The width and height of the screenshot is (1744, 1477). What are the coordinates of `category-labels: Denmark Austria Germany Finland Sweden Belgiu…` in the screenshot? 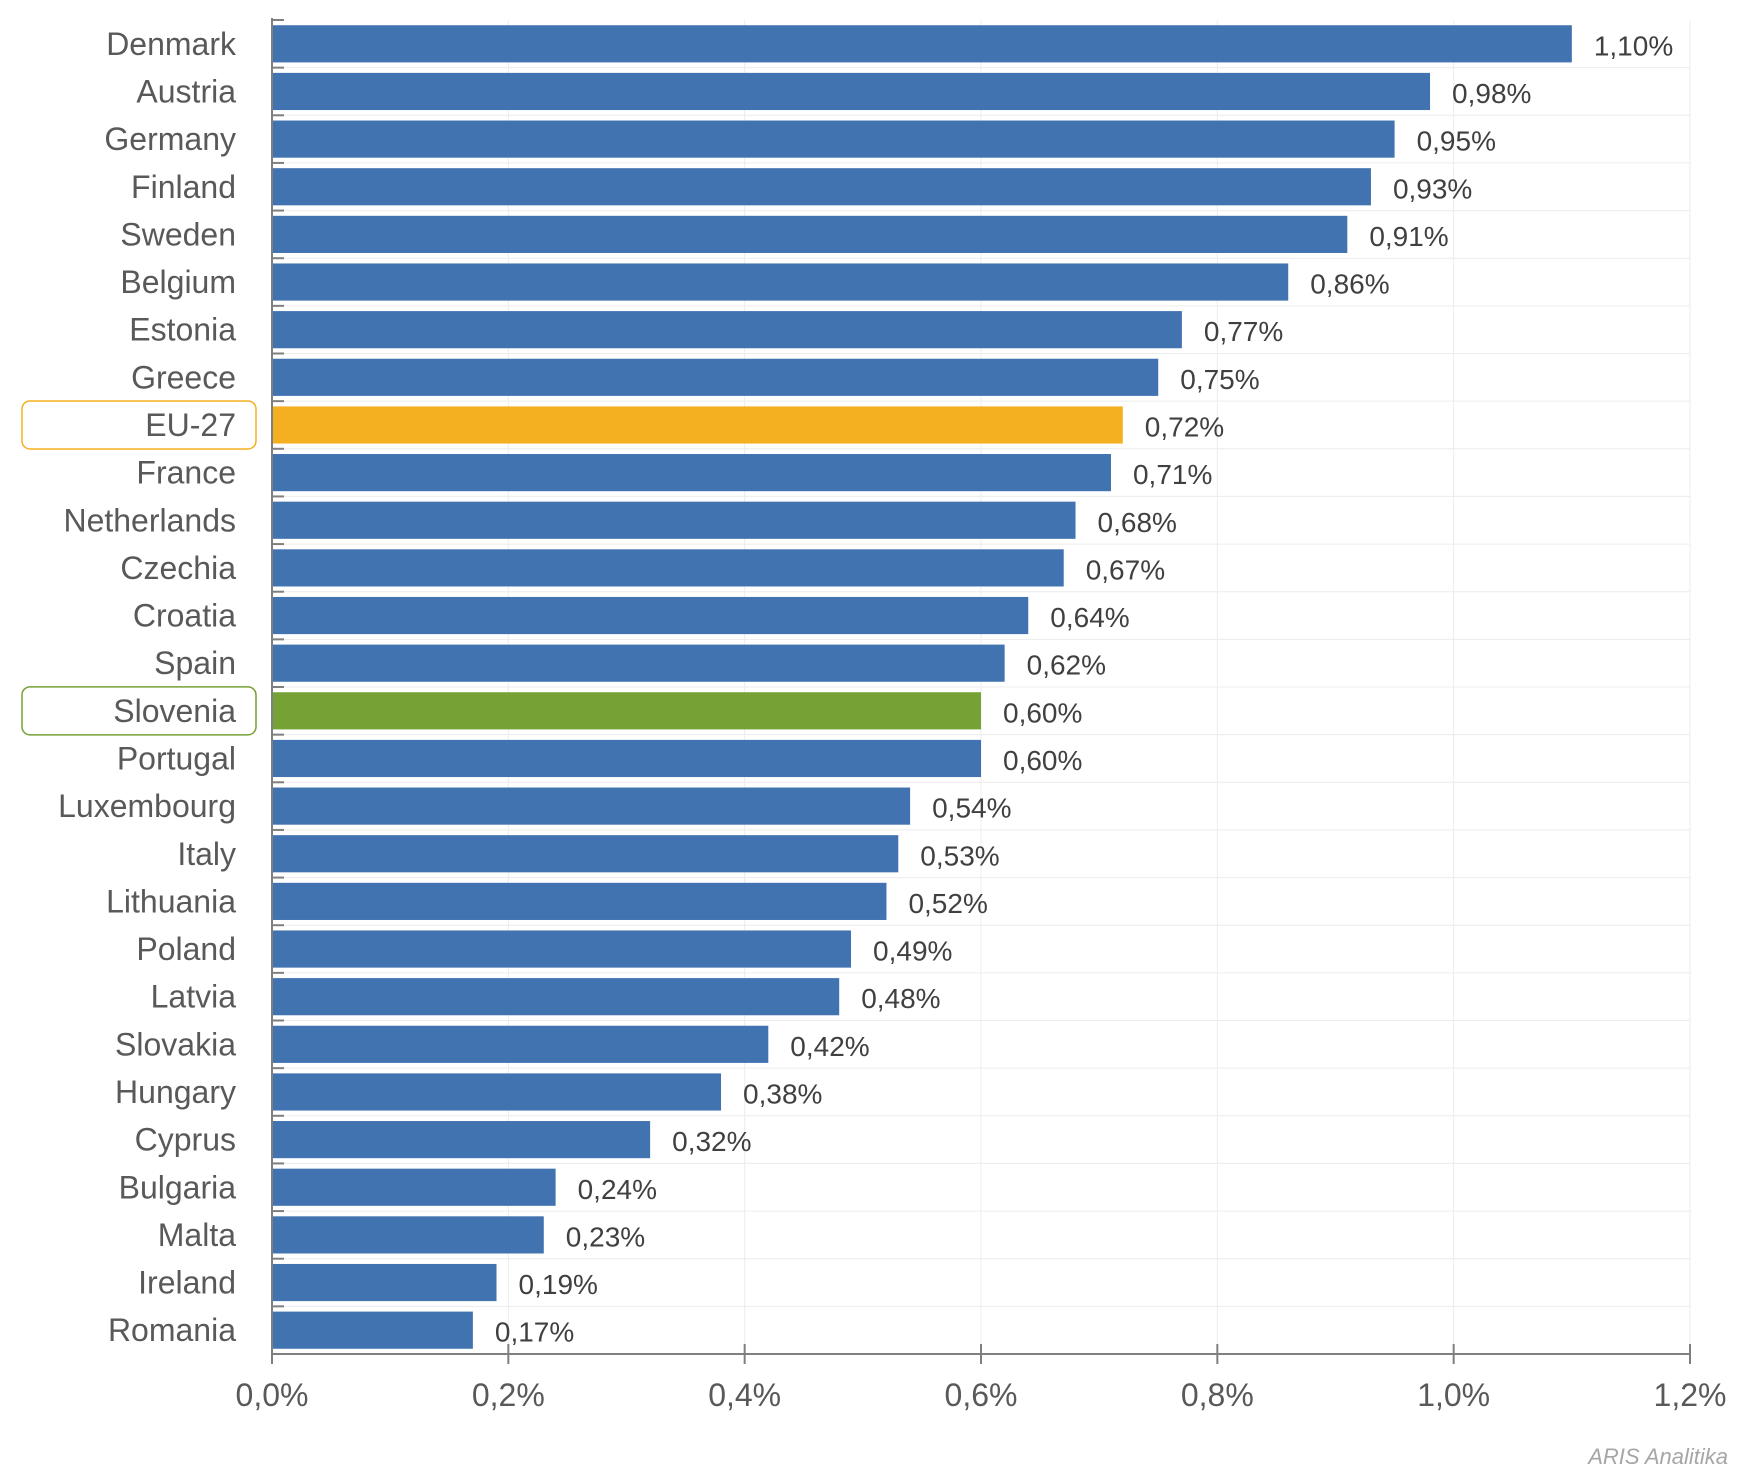 It's located at (147, 687).